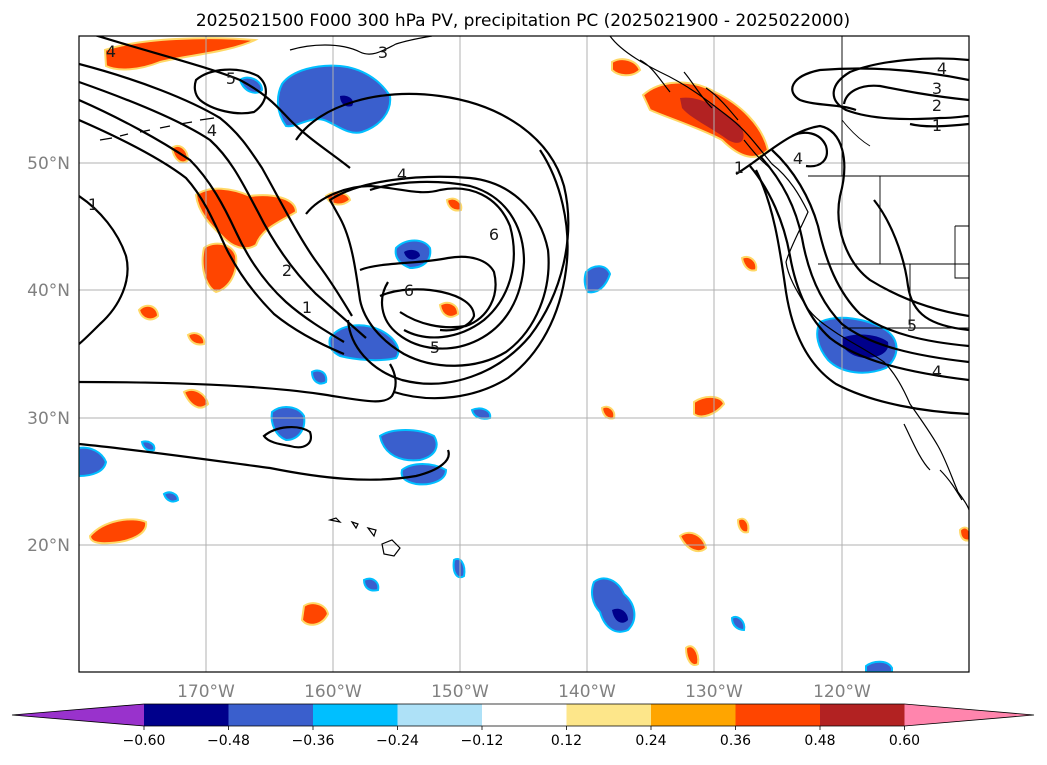 The image size is (1047, 765). What do you see at coordinates (397, 741) in the screenshot?
I see `colorbar-tick-label: −0.24` at bounding box center [397, 741].